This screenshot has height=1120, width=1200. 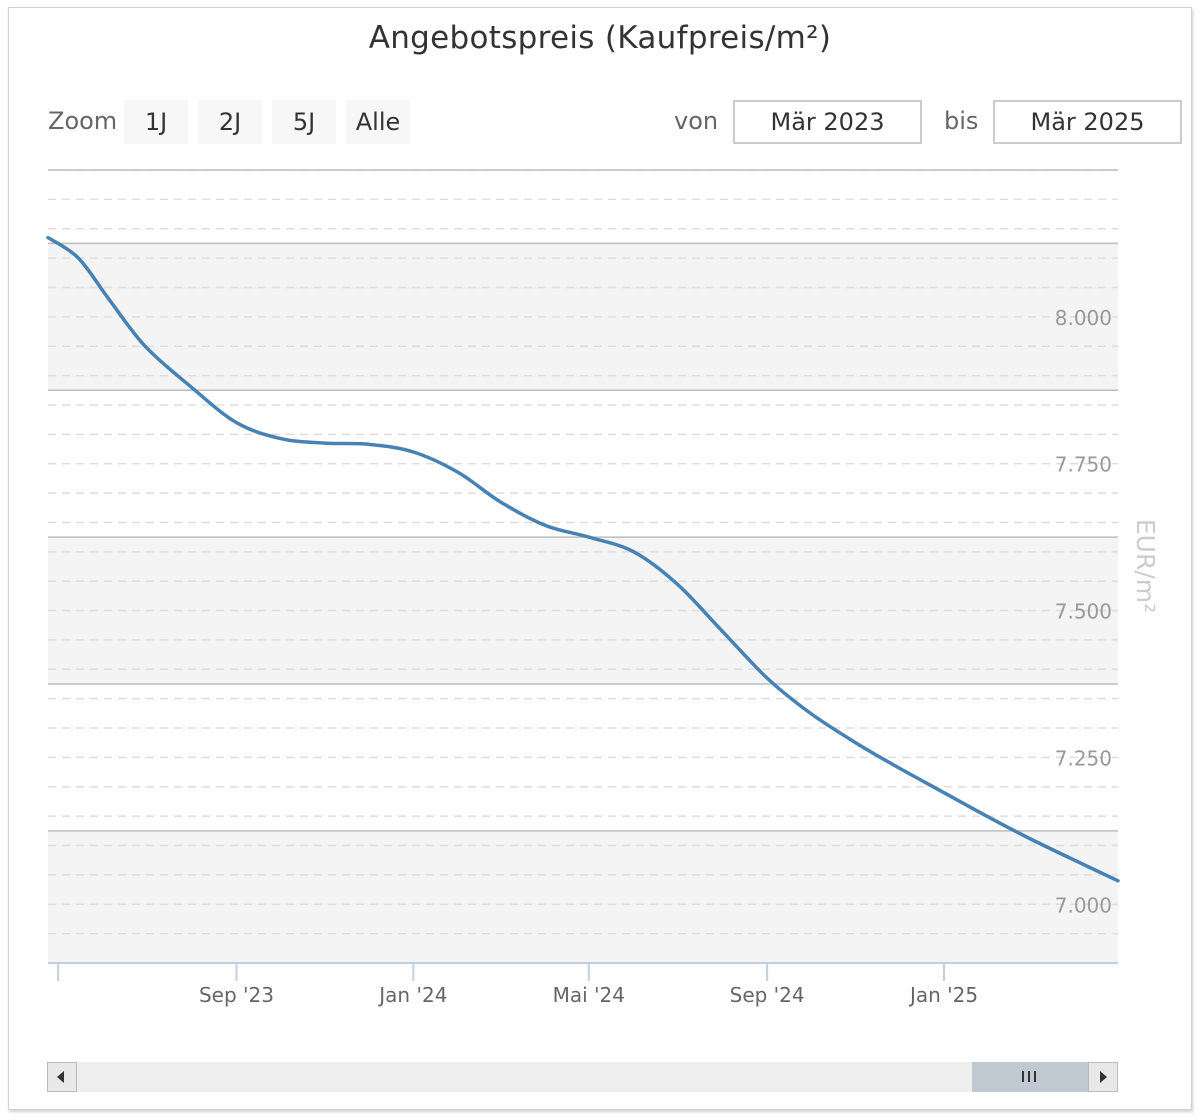 I want to click on y-tick-label: 7.750, so click(x=1083, y=465).